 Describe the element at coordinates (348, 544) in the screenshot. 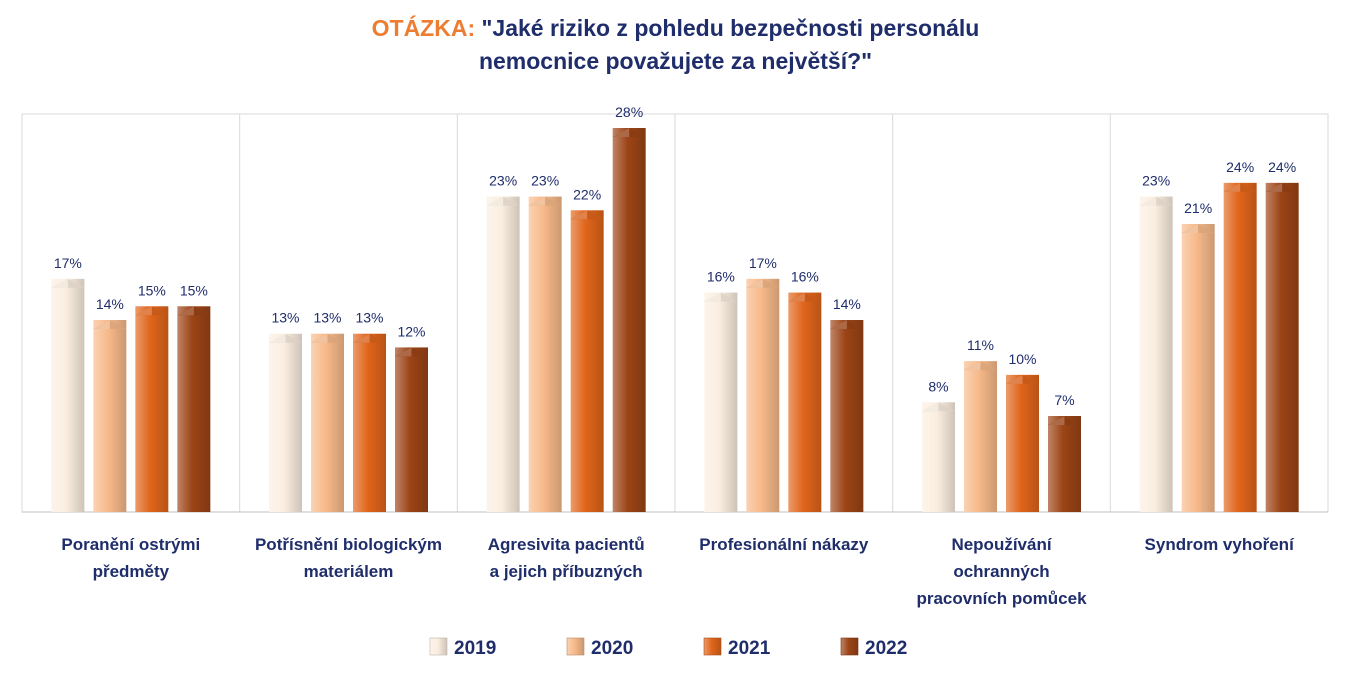

I see `category-label: Potřísnění biologickým` at that location.